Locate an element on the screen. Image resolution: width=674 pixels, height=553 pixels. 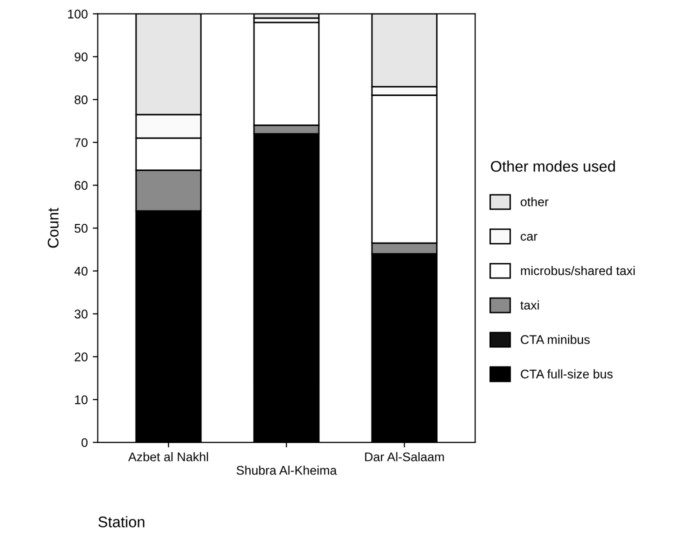
y-tick-label: 50 is located at coordinates (81, 228).